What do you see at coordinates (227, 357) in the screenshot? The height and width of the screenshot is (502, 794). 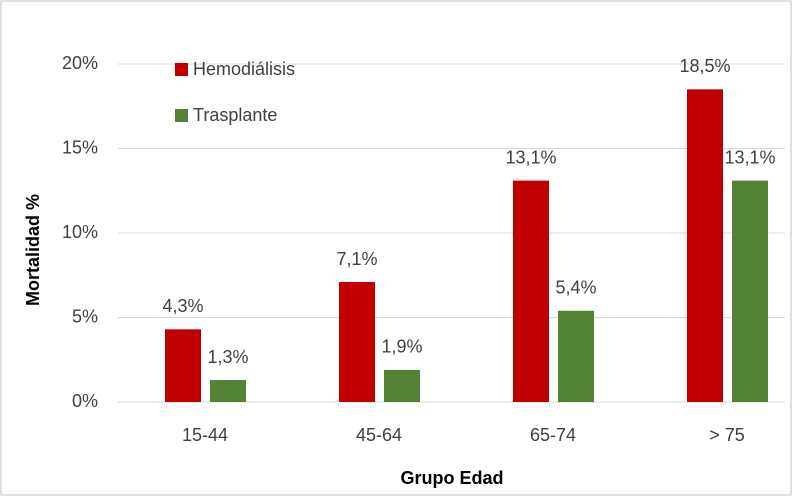 I see `data-label: 1,3%` at bounding box center [227, 357].